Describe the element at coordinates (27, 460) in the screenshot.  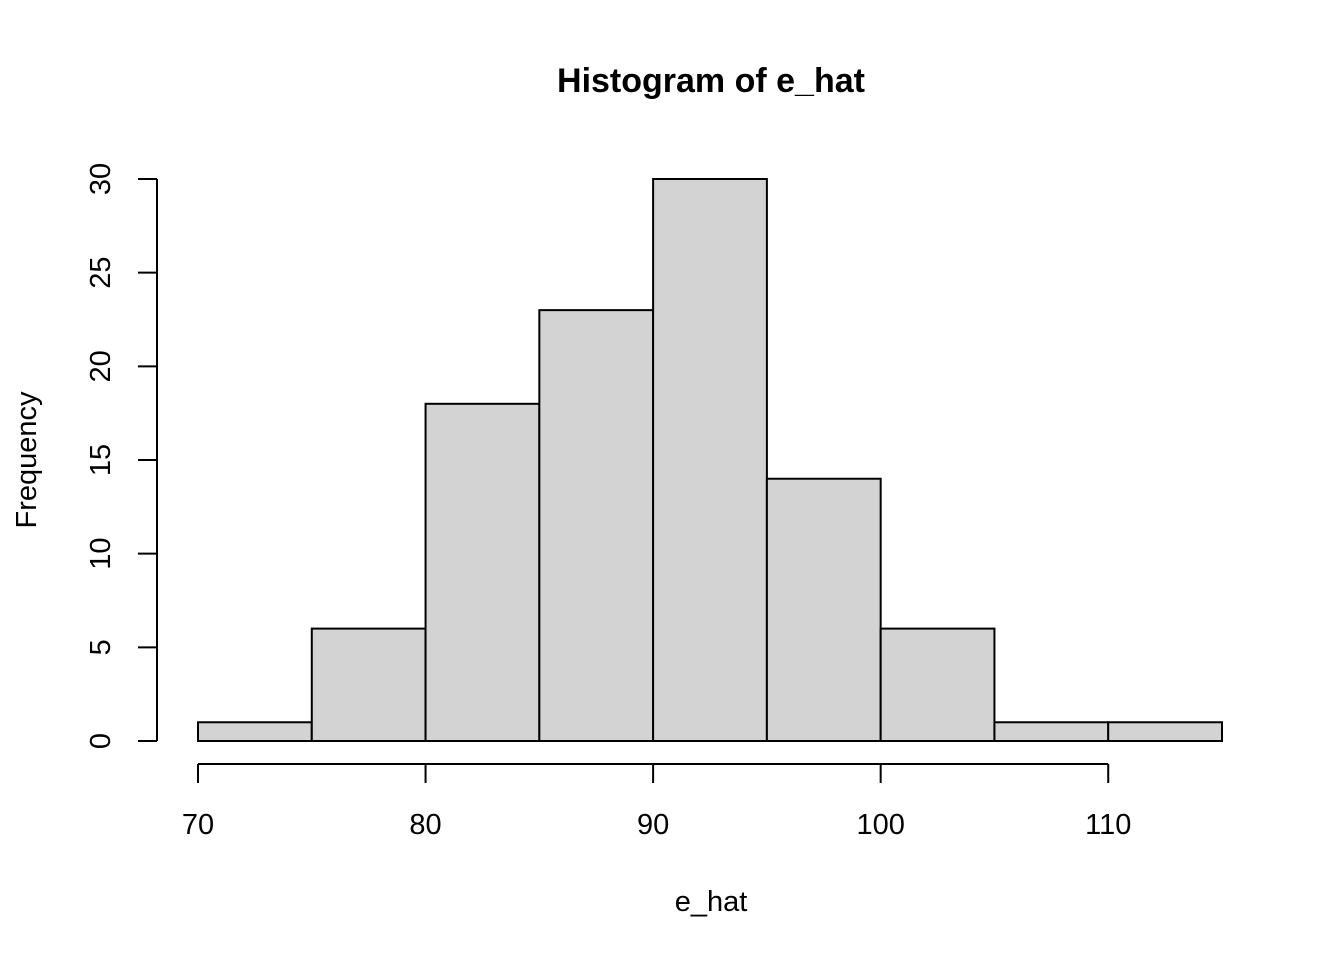
I see `y-axis-label: Frequency` at that location.